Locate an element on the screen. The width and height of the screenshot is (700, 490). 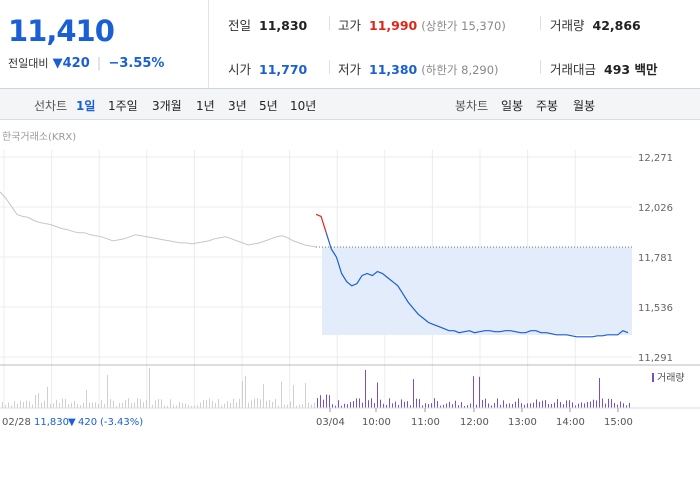
range-tab-1w: 1주일 is located at coordinates (123, 106).